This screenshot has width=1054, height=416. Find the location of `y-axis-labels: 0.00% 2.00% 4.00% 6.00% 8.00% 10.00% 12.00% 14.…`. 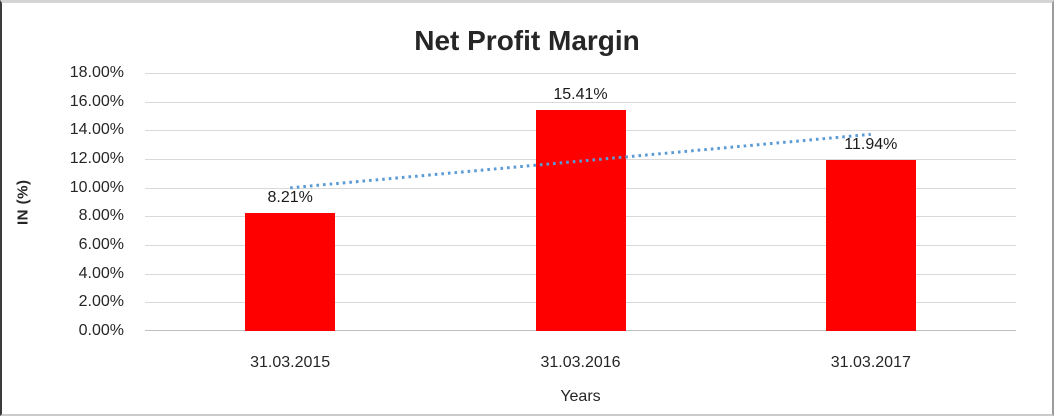

y-axis-labels: 0.00% 2.00% 4.00% 6.00% 8.00% 10.00% 12.00% 14.… is located at coordinates (66, 201).